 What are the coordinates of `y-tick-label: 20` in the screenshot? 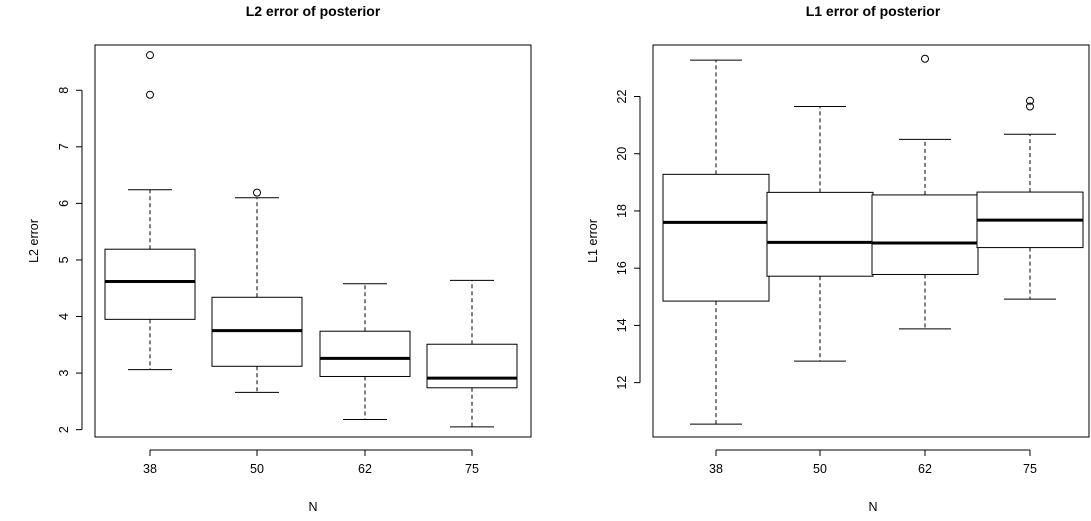 It's located at (622, 154).